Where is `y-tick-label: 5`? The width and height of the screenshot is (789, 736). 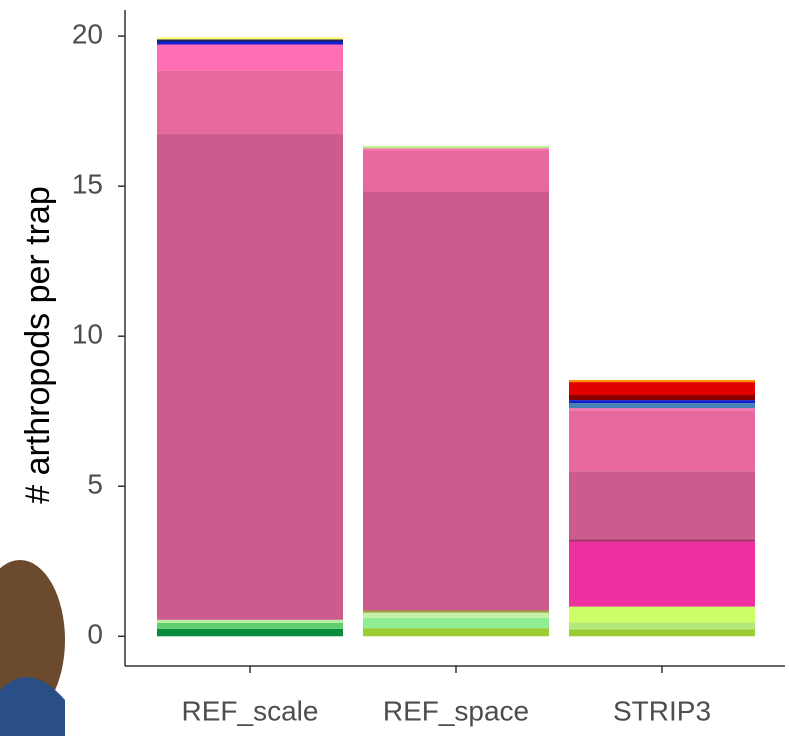
y-tick-label: 5 is located at coordinates (95, 484).